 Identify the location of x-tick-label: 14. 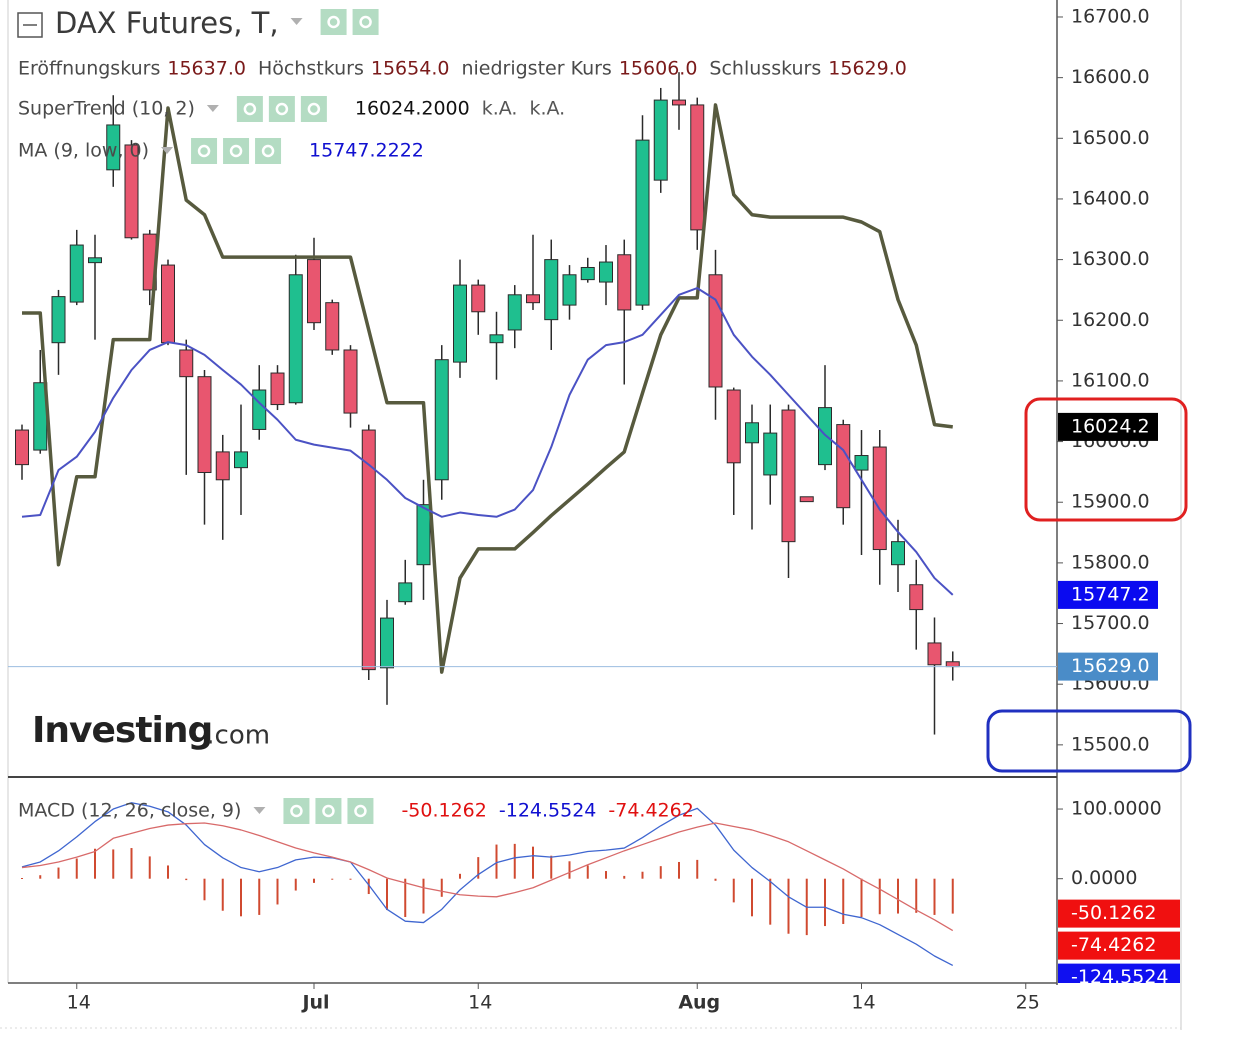
(480, 1003).